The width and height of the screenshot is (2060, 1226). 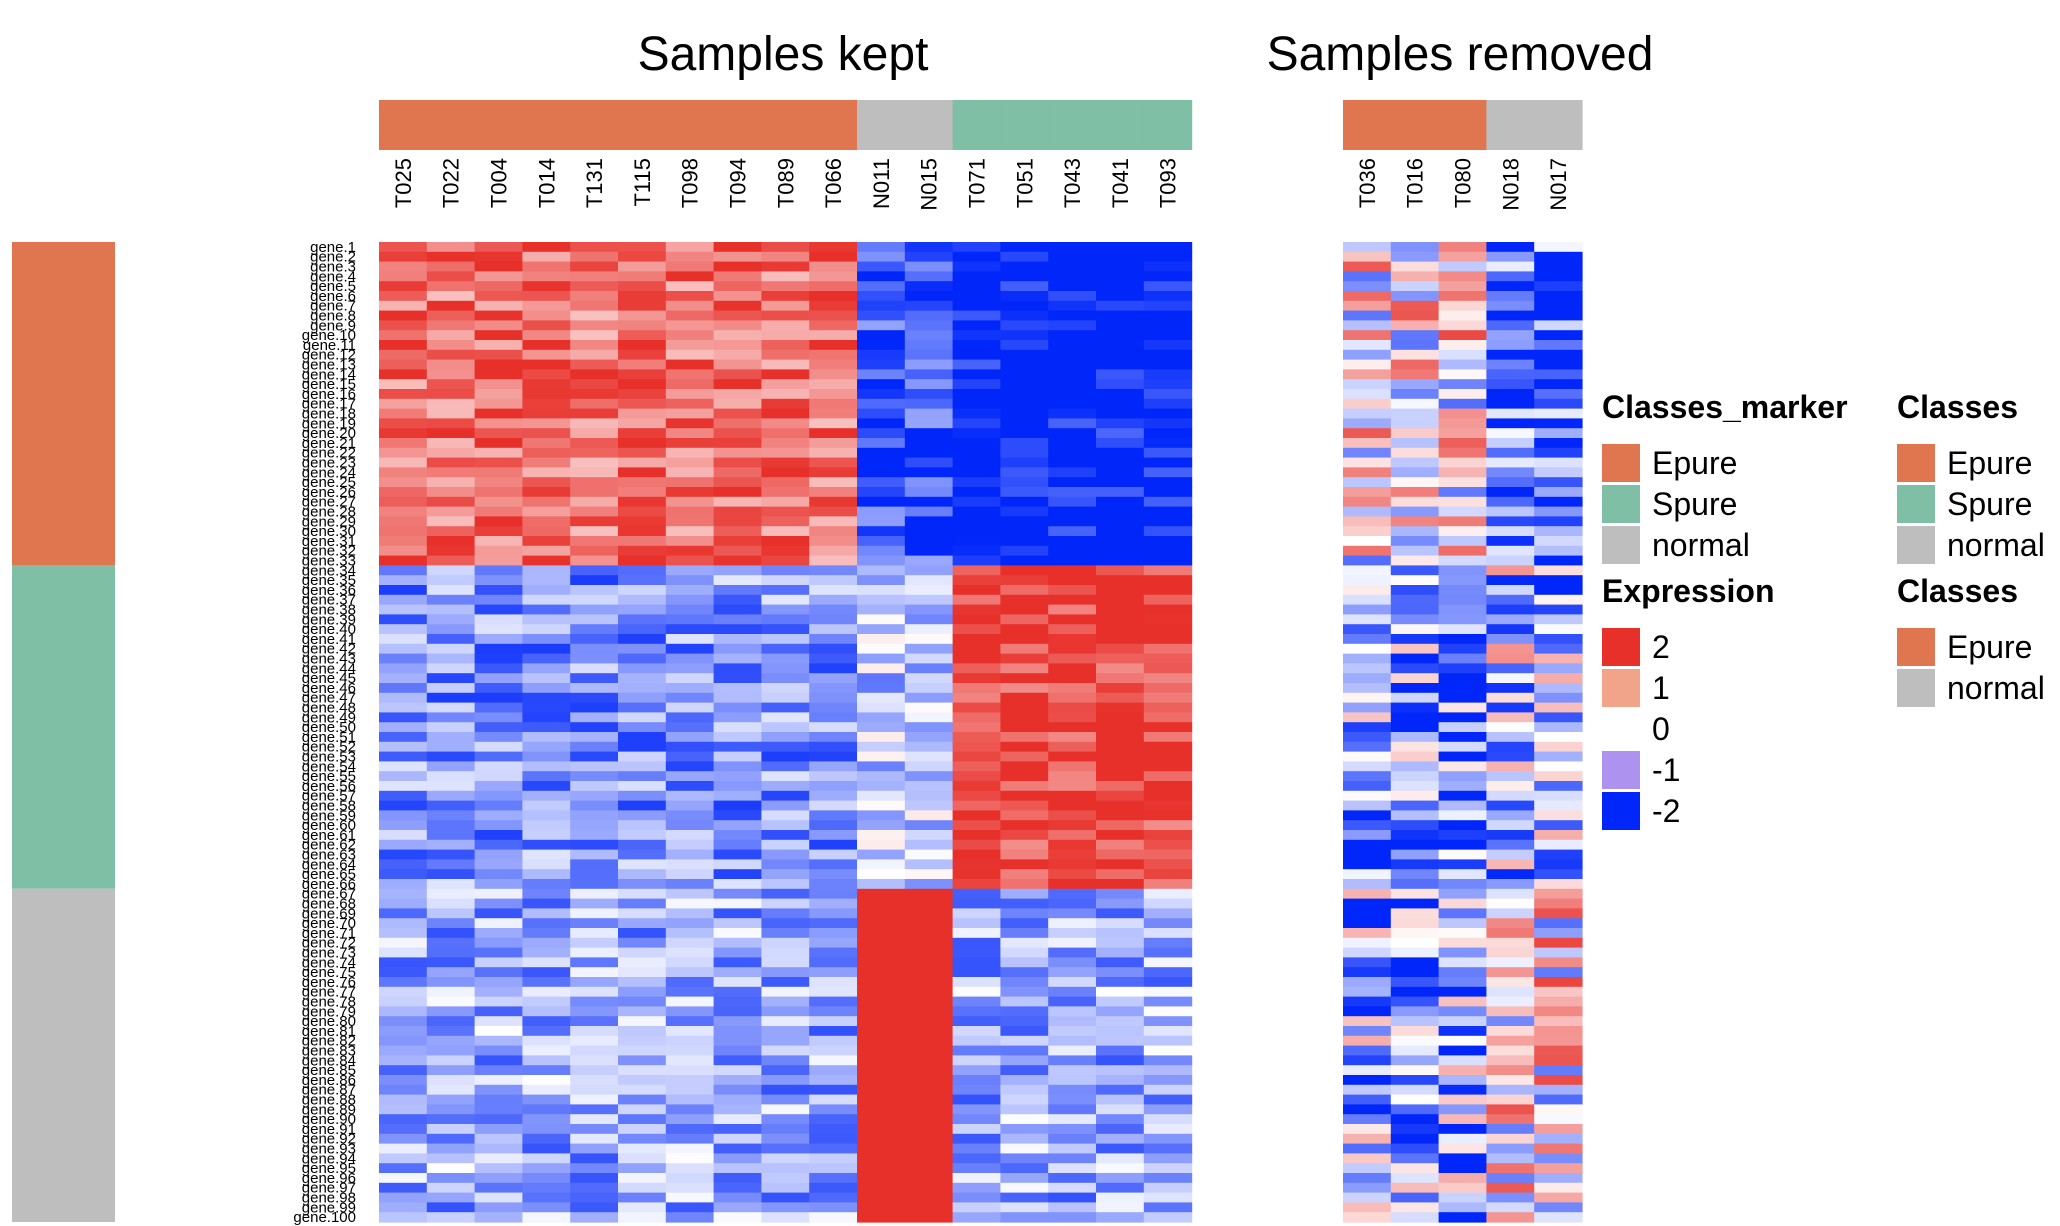 What do you see at coordinates (329, 894) in the screenshot?
I see `gene-label: gene.67` at bounding box center [329, 894].